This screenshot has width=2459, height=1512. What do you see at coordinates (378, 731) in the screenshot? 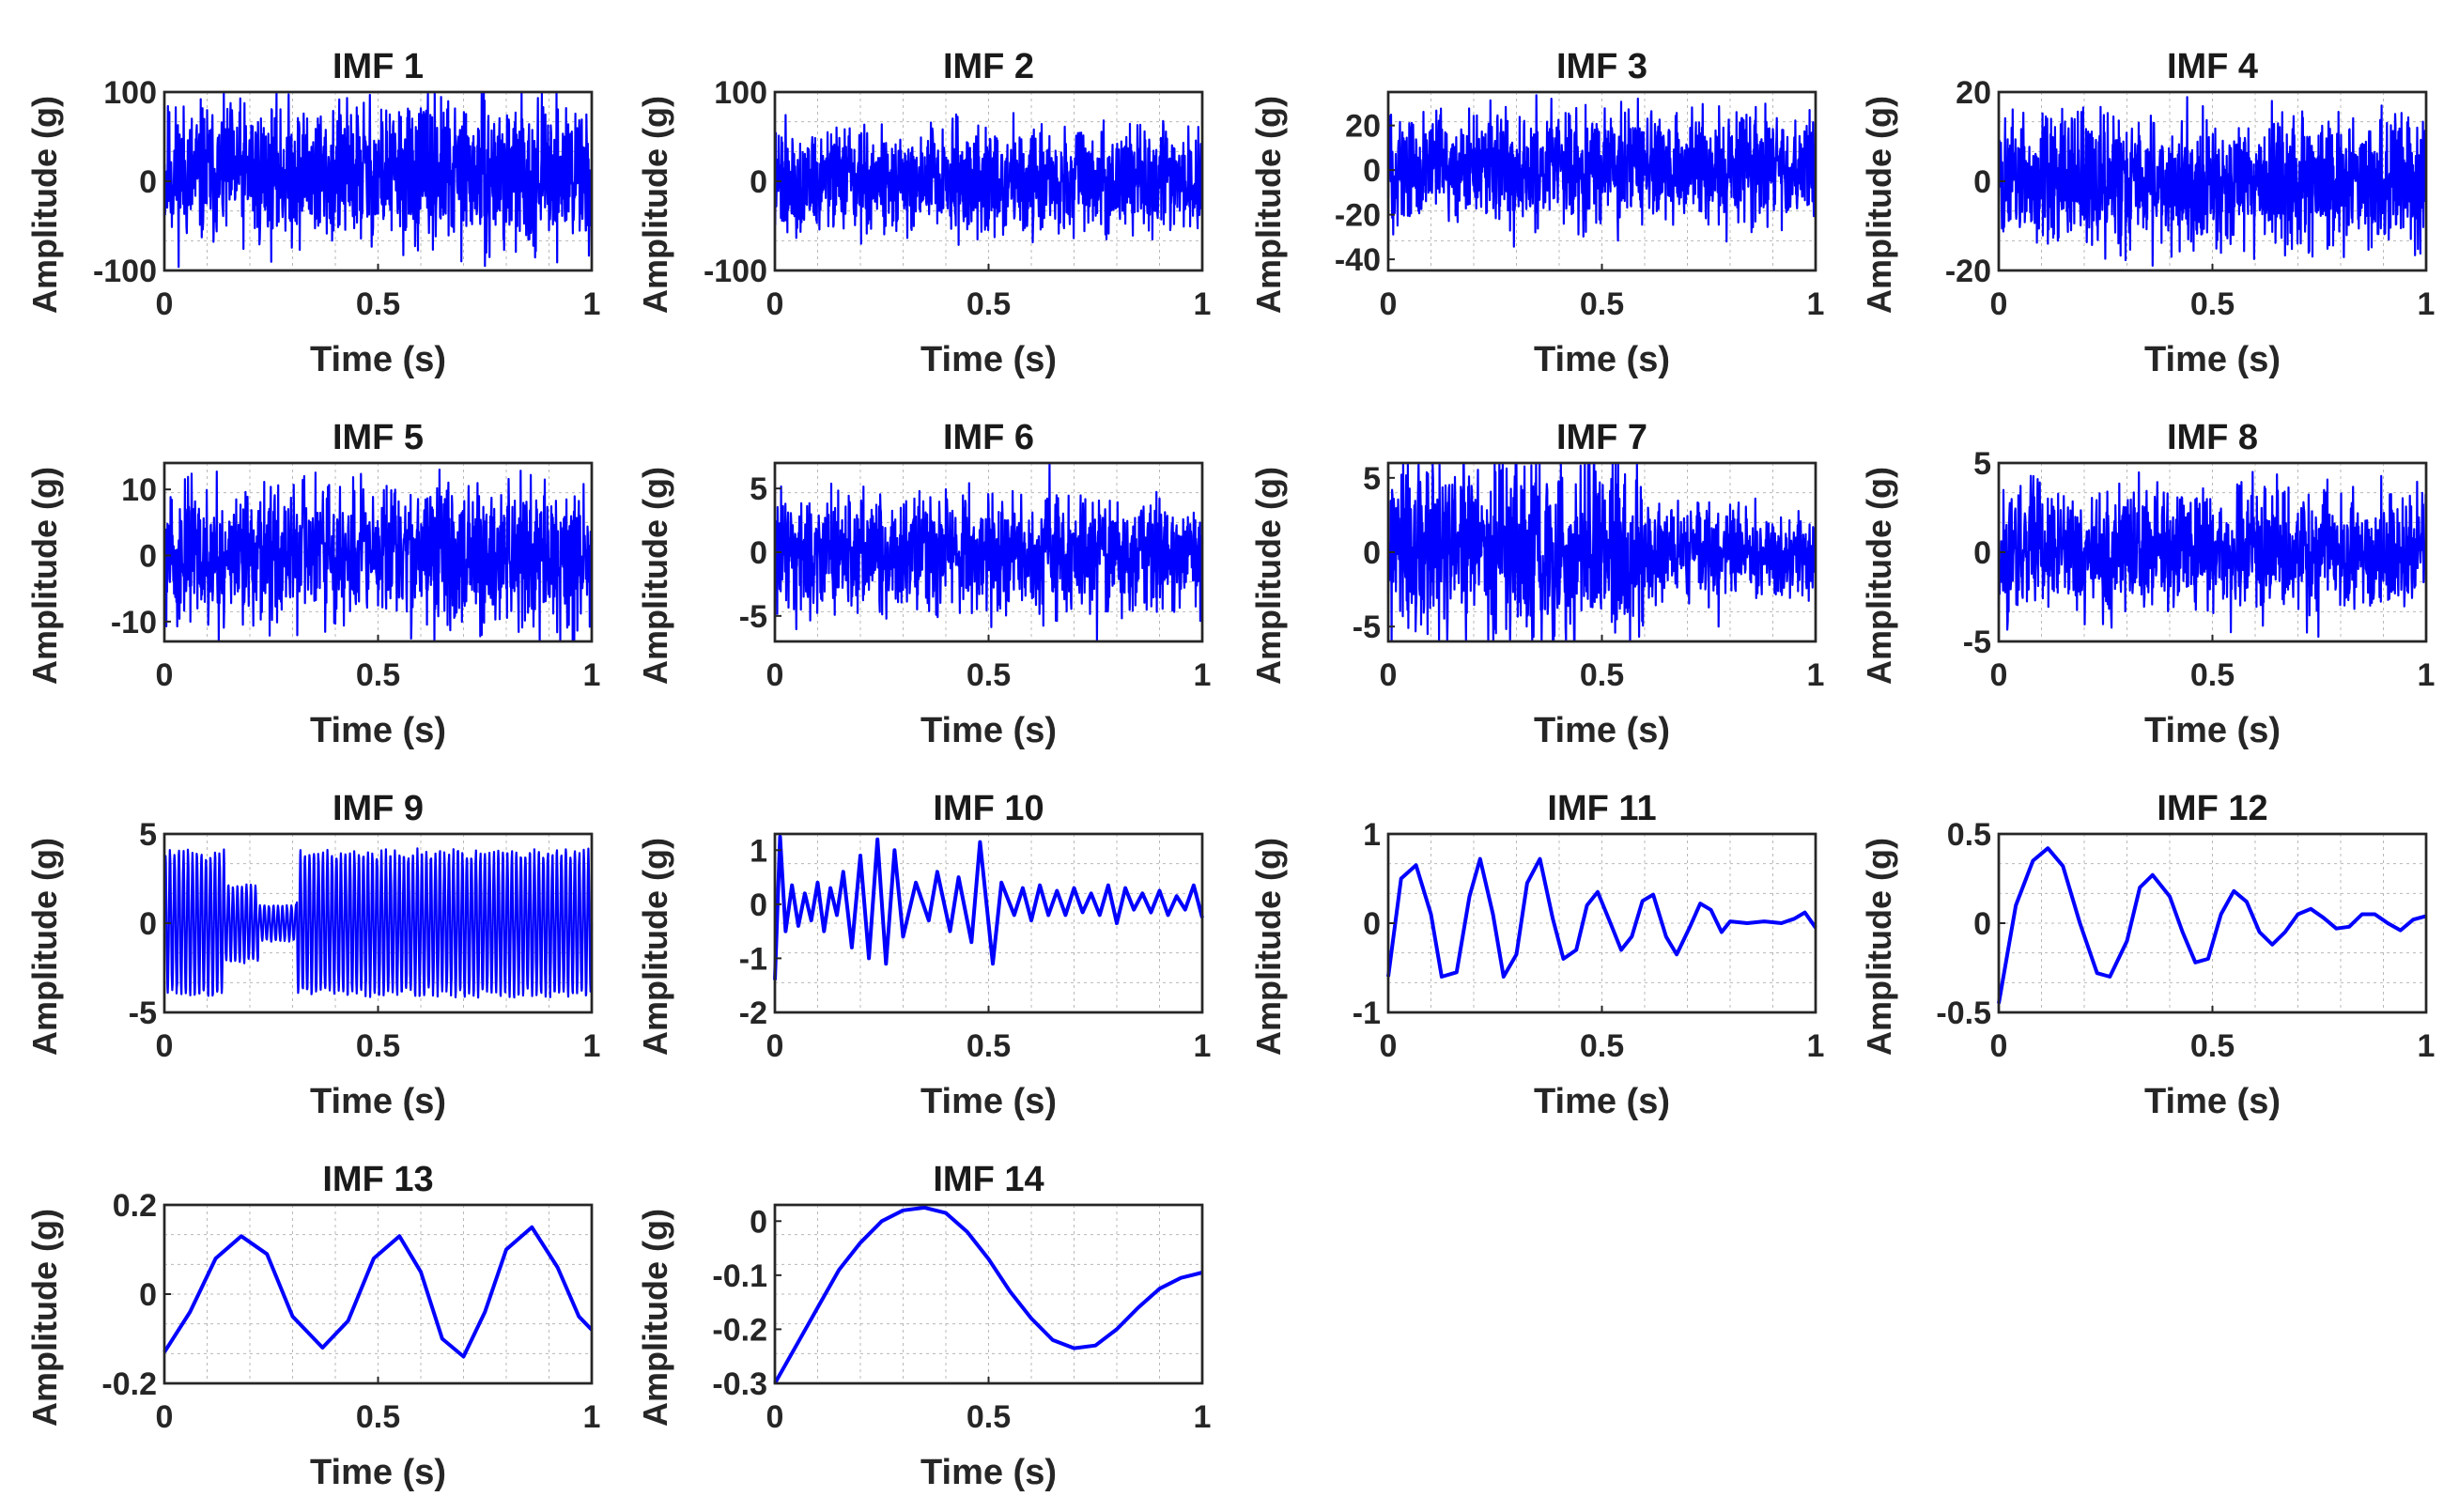
I see `imf-5-xlabel: Time (s)` at bounding box center [378, 731].